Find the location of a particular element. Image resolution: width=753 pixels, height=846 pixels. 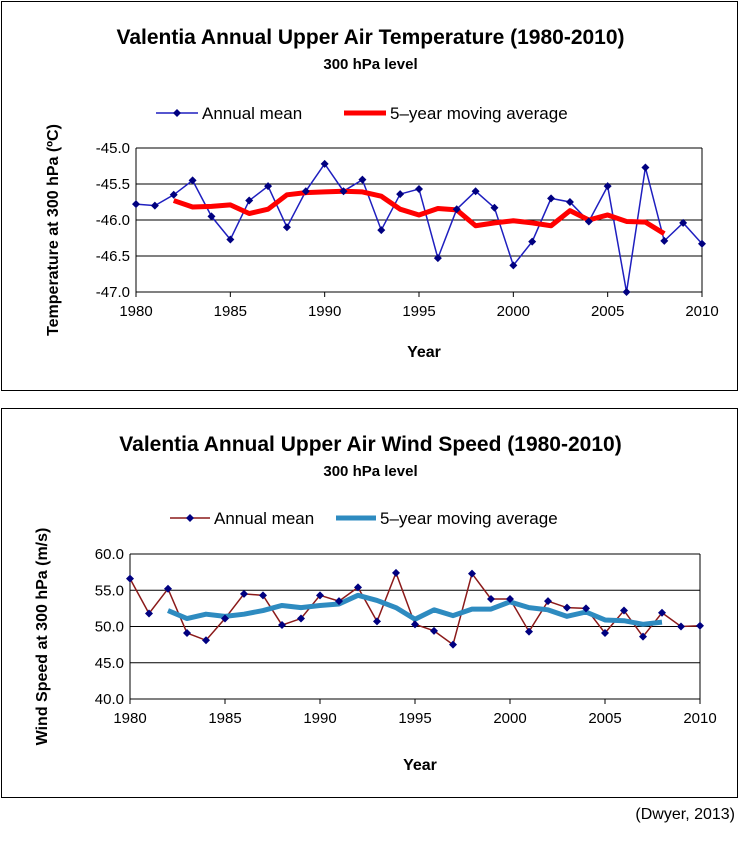

y-tick-label: -47.0 is located at coordinates (113, 292).